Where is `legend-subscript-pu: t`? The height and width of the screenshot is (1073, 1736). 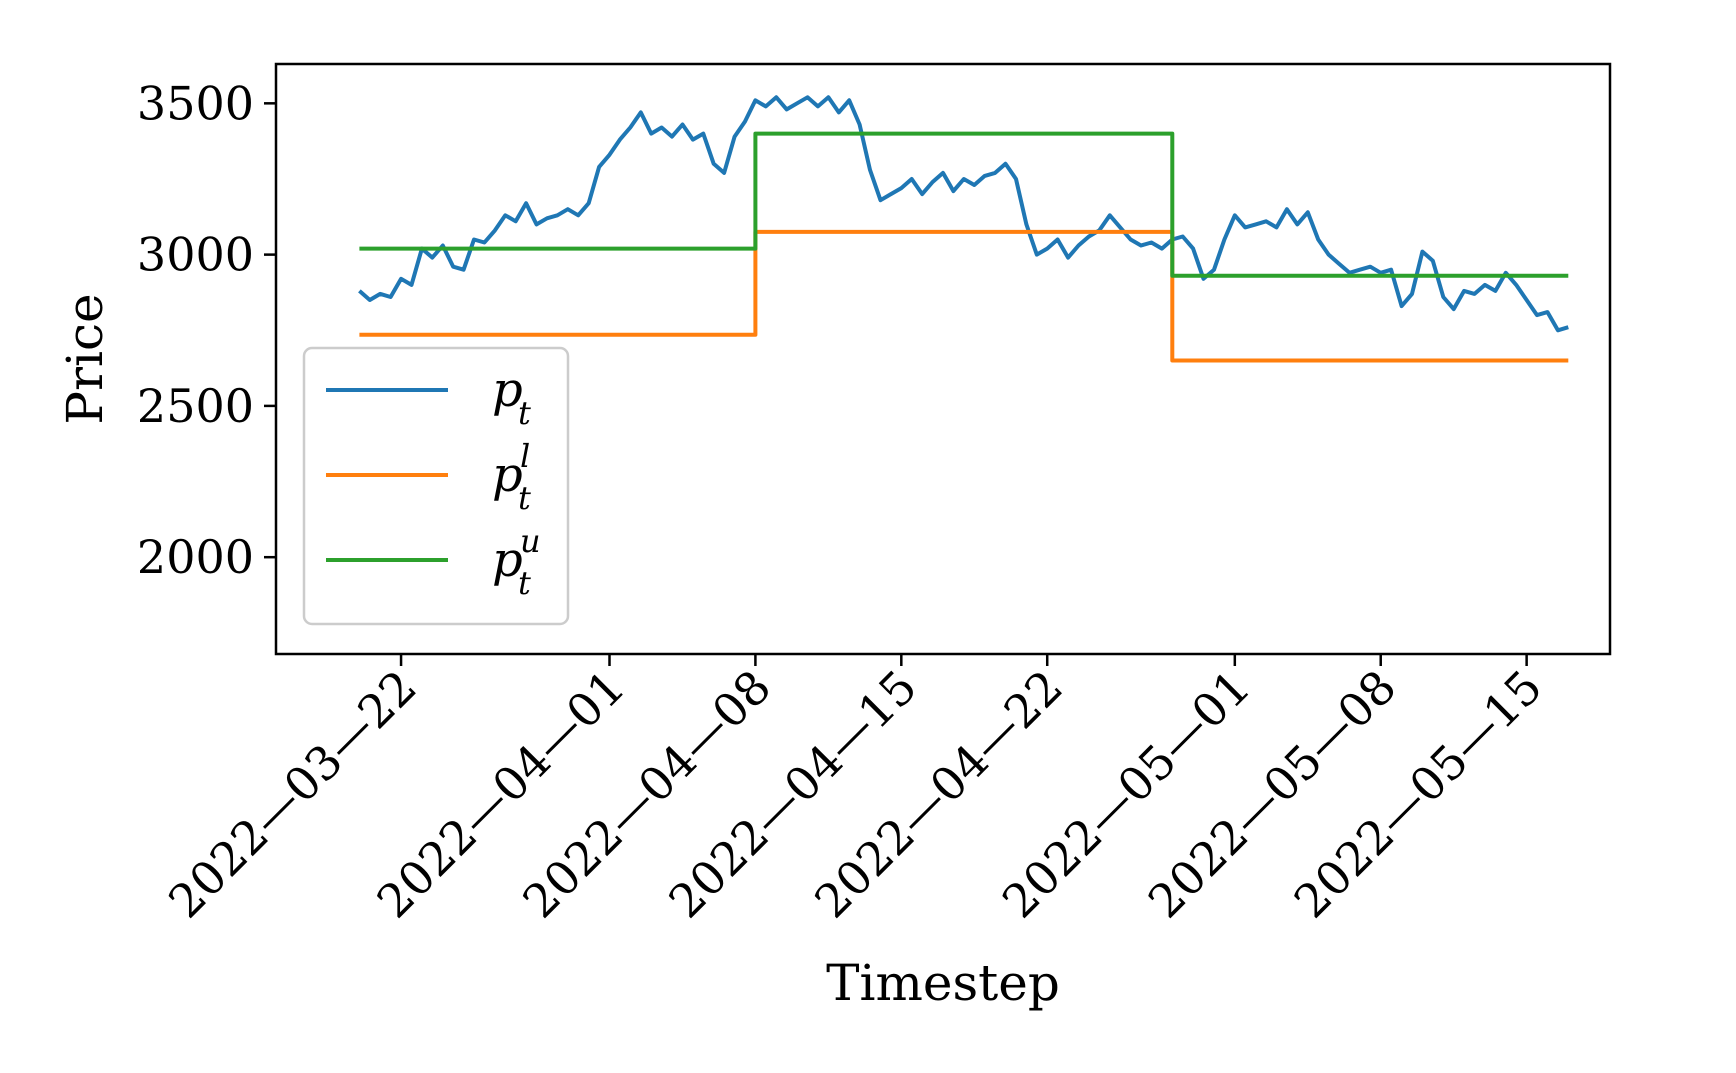
legend-subscript-pu: t is located at coordinates (524, 583).